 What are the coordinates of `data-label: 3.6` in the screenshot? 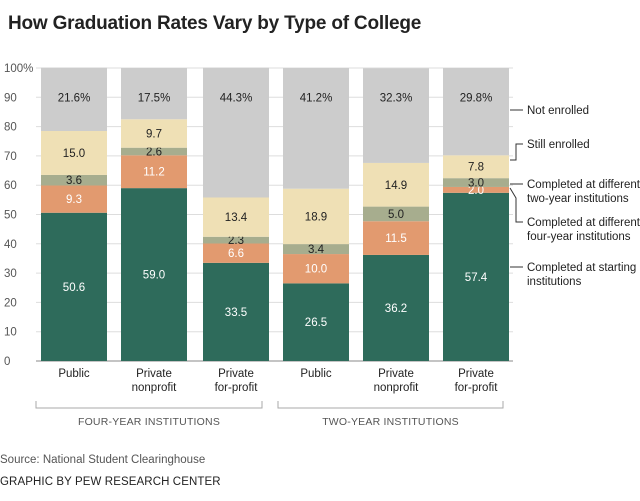 It's located at (74, 181).